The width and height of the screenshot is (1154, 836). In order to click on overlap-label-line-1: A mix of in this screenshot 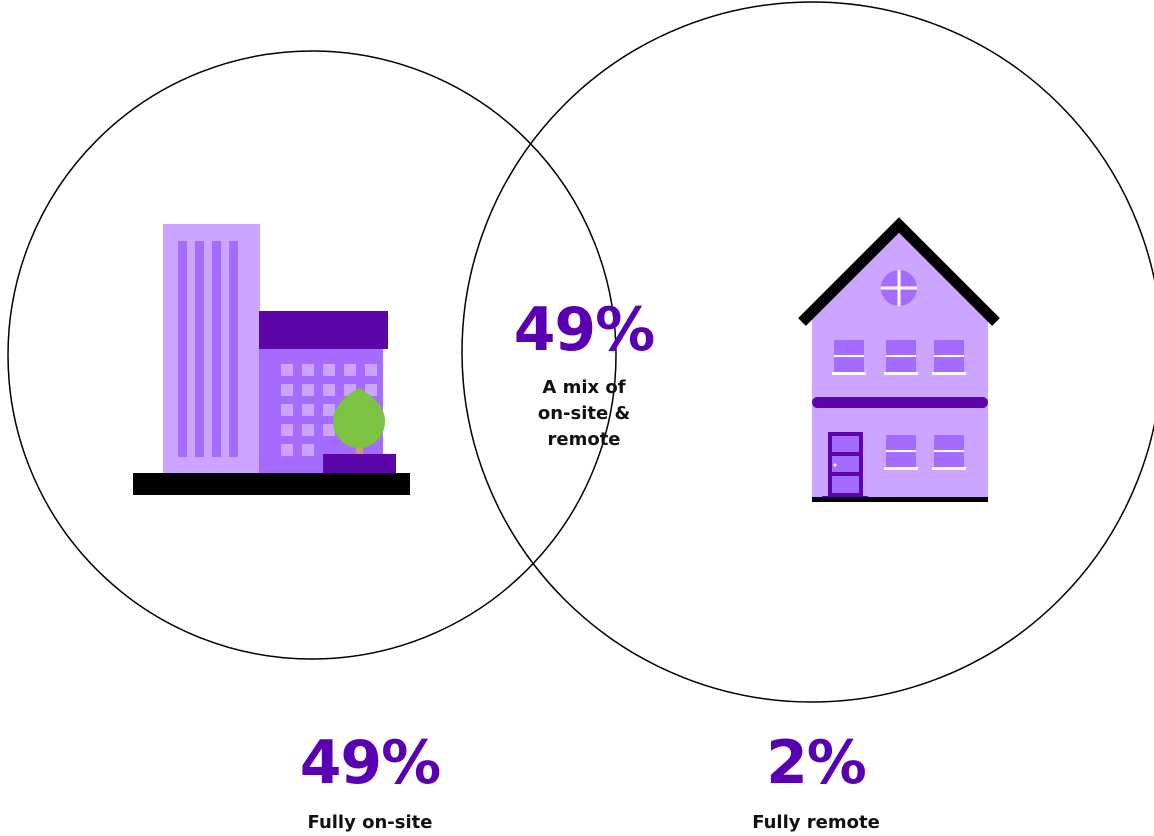, I will do `click(584, 387)`.